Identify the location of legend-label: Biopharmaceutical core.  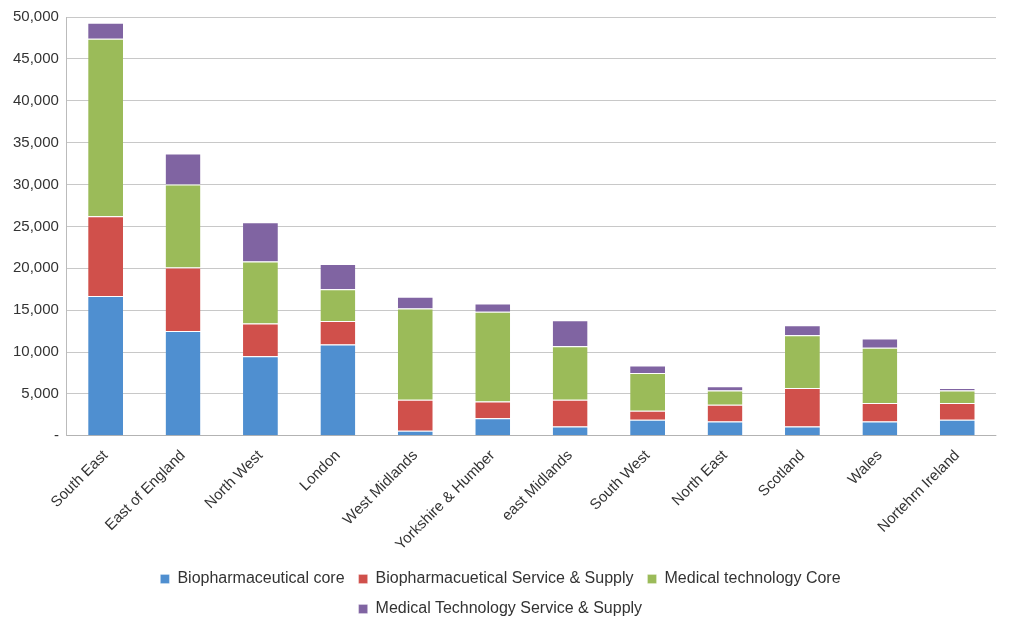
(261, 578).